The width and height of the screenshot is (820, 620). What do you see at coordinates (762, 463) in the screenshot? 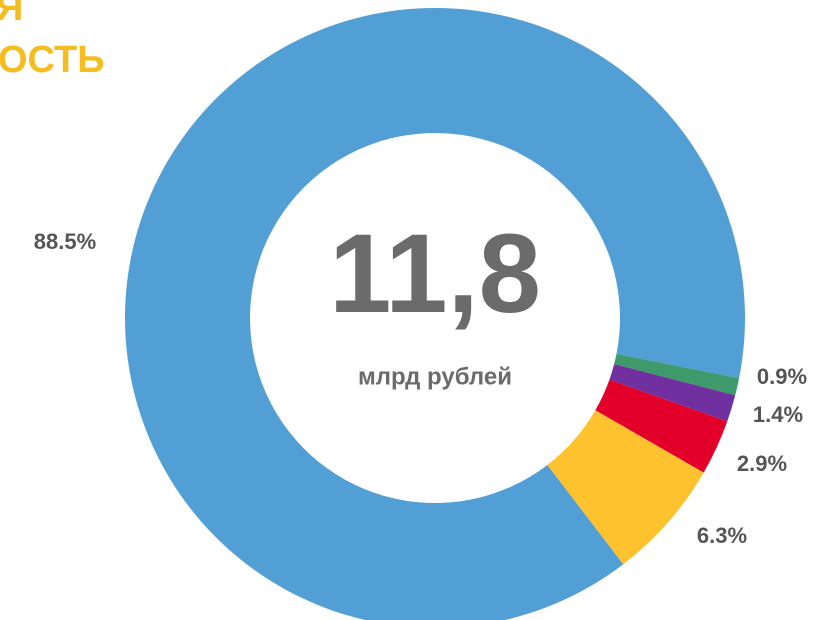
I see `value-label: 2.9%` at bounding box center [762, 463].